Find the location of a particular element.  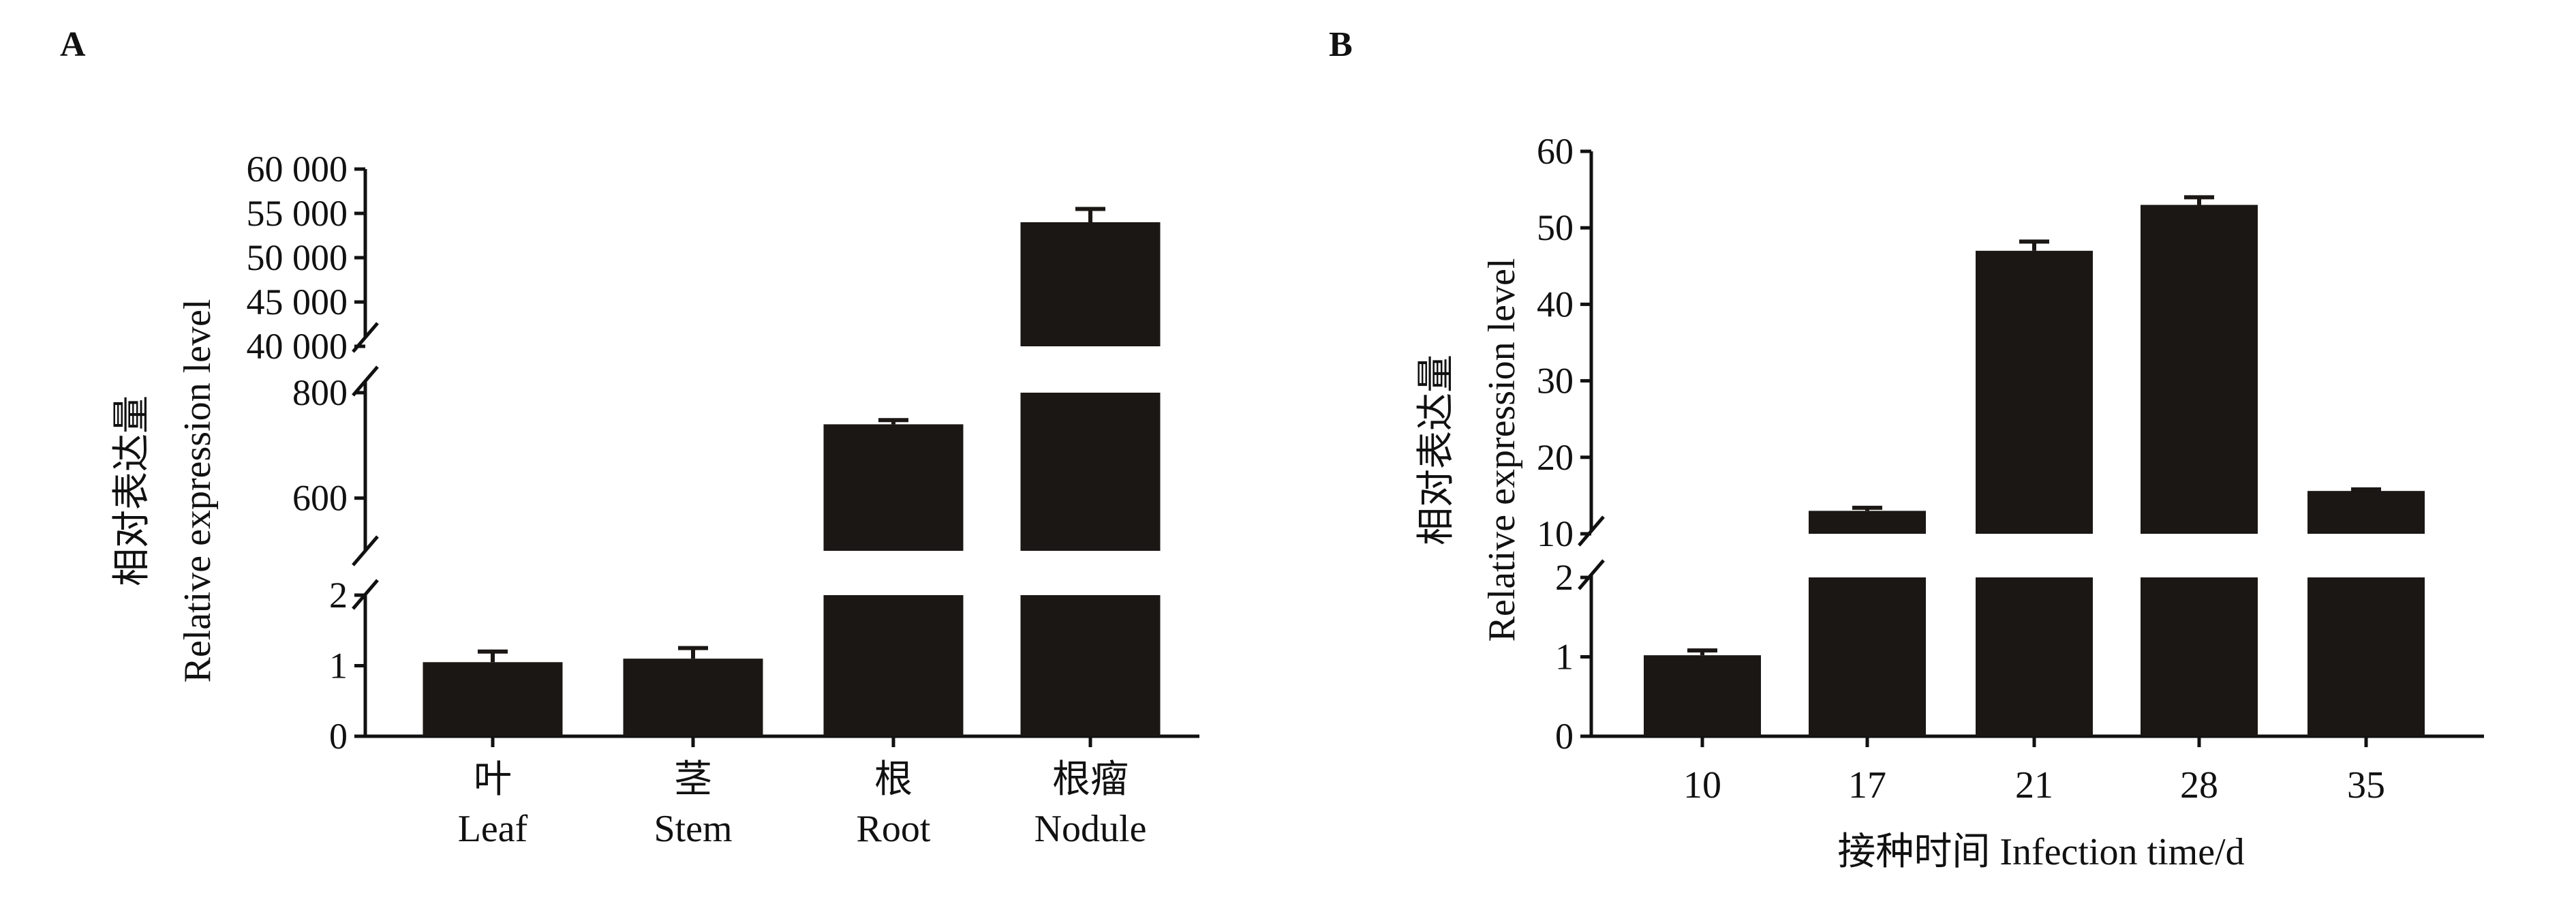

y-tick-label: 10 is located at coordinates (1555, 533).